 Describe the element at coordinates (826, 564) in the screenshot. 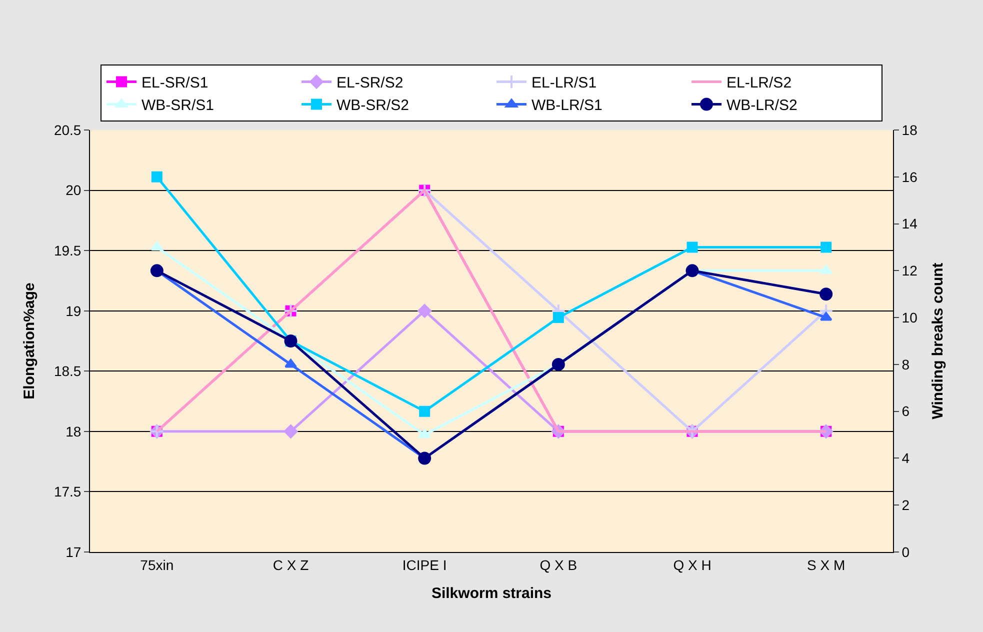

I see `x-tick-label: S X M` at that location.